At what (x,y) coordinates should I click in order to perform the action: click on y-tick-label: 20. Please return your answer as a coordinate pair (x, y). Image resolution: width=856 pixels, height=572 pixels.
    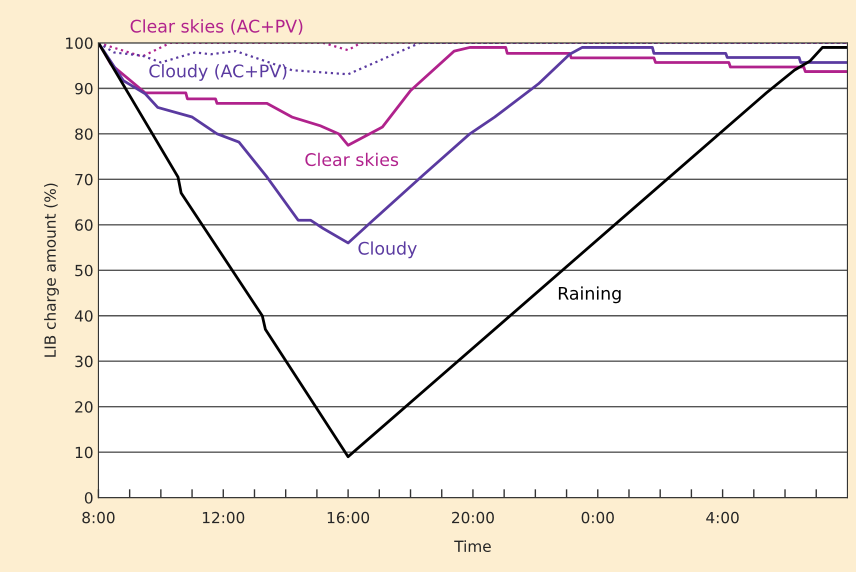
    Looking at the image, I should click on (84, 407).